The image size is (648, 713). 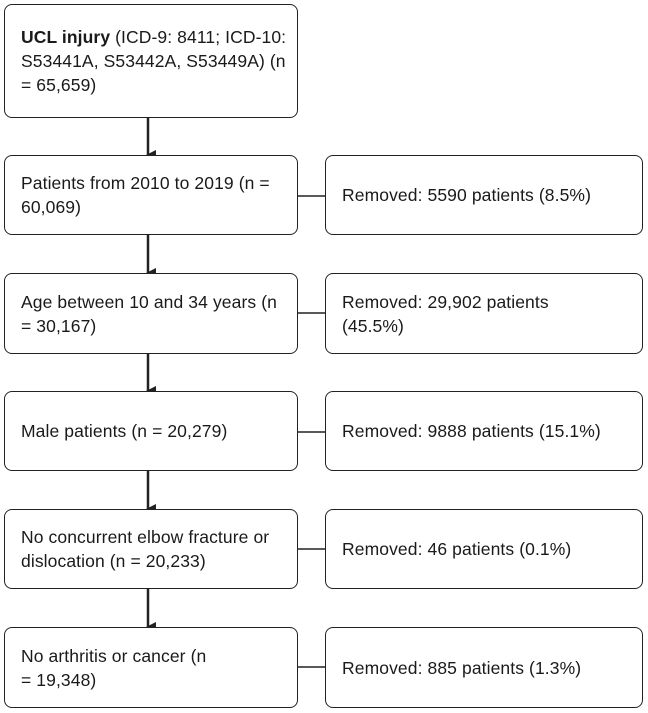 I want to click on removed-fracture-box: Removed: 46 patients (0.1%), so click(x=484, y=549).